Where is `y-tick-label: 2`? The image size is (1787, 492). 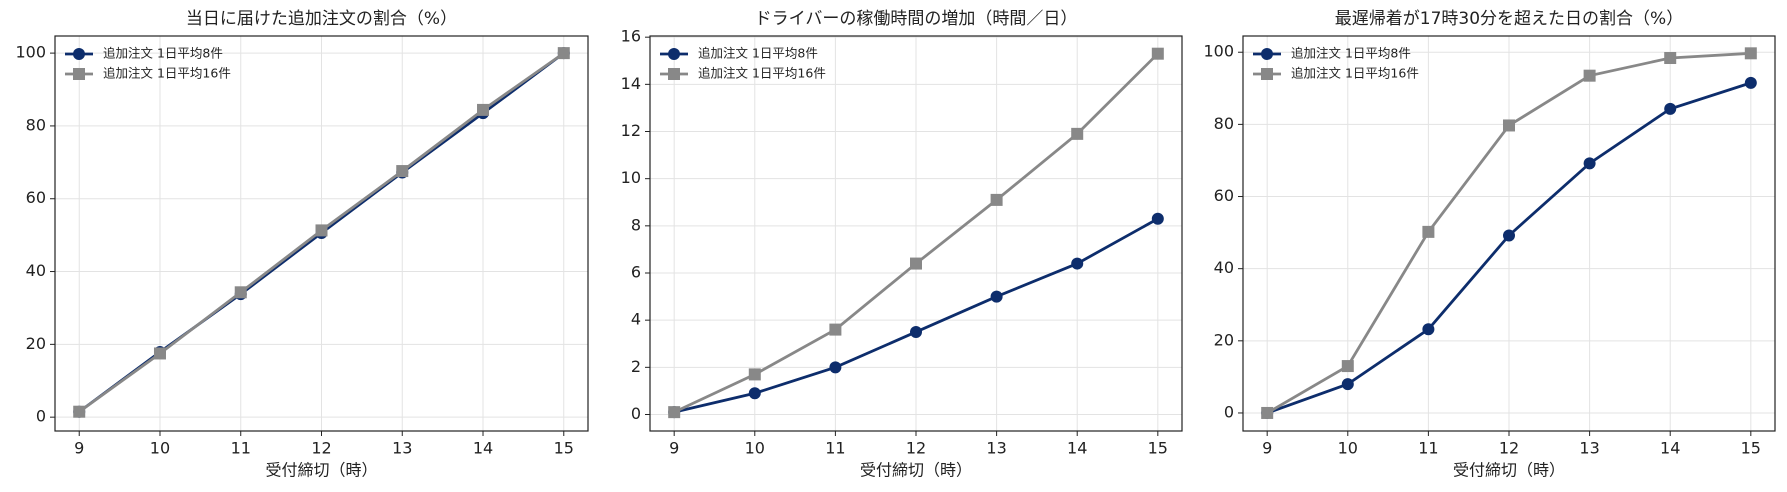 y-tick-label: 2 is located at coordinates (636, 366).